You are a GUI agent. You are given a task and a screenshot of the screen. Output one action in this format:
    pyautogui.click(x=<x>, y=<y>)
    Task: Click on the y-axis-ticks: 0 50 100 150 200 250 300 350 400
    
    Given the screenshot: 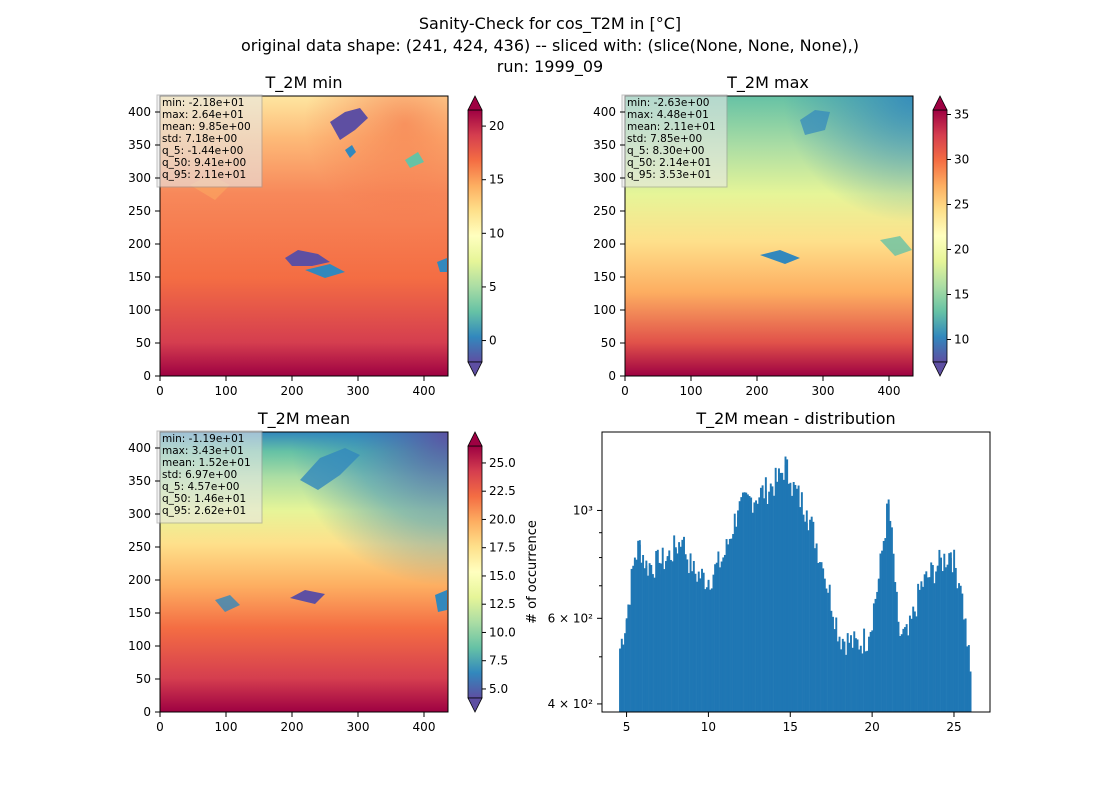 What is the action you would take?
    pyautogui.click(x=144, y=244)
    